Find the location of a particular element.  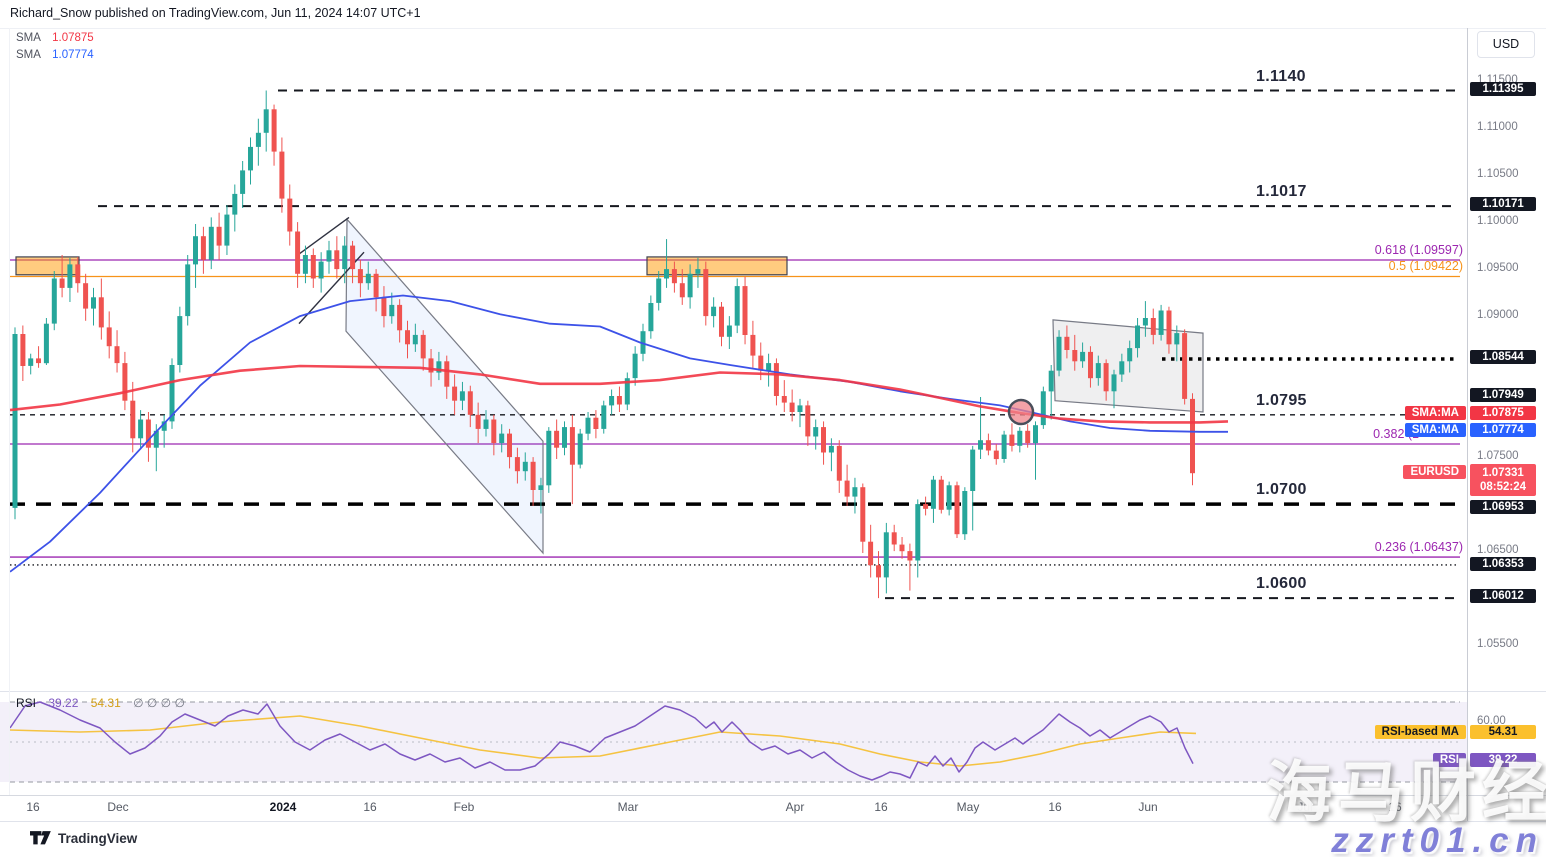

time-axis-border is located at coordinates (773, 795).